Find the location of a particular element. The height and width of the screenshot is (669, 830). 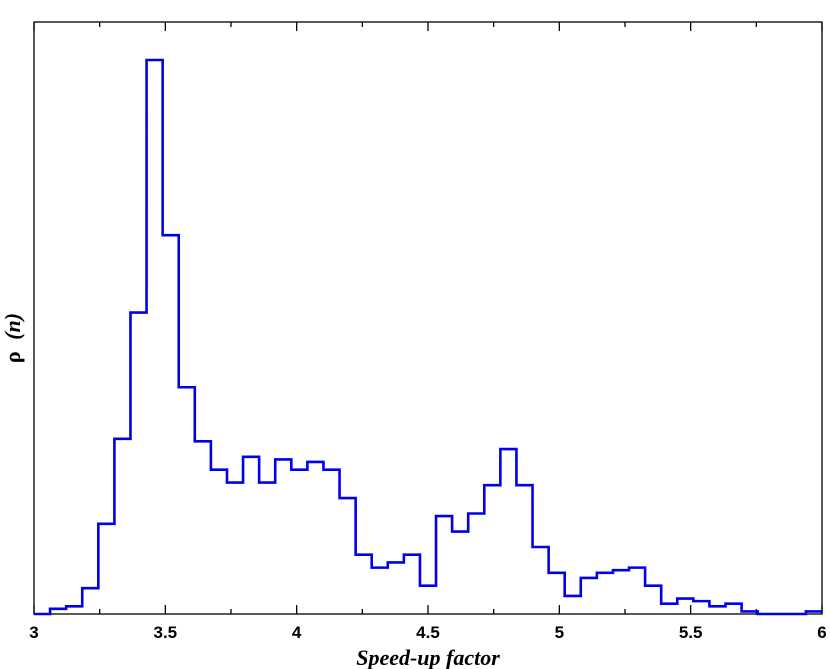

x-tick-label: 5.5 is located at coordinates (691, 632).